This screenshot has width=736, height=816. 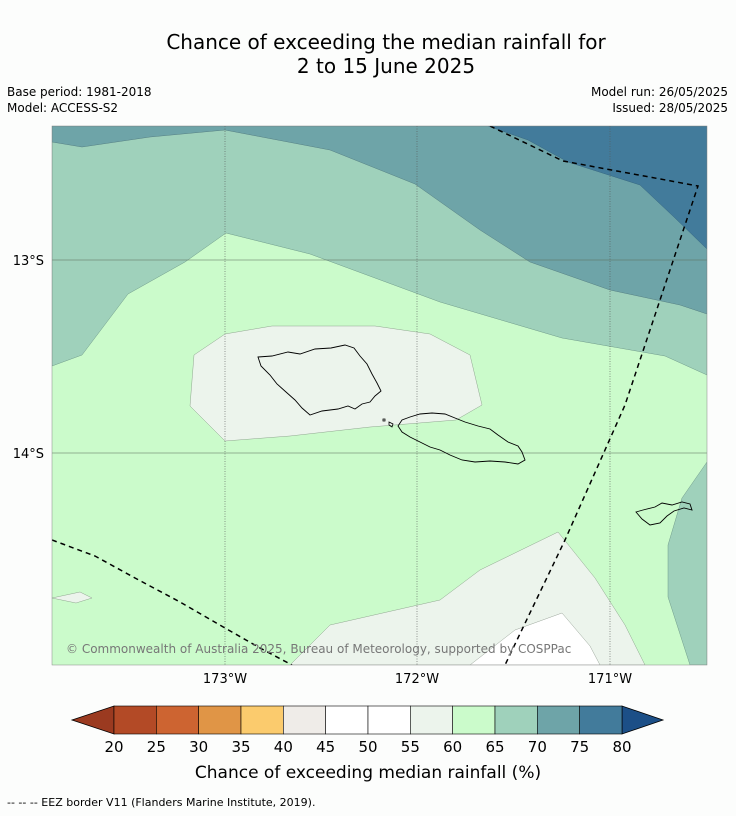 I want to click on lon-label-171w: 171°W, so click(x=610, y=679).